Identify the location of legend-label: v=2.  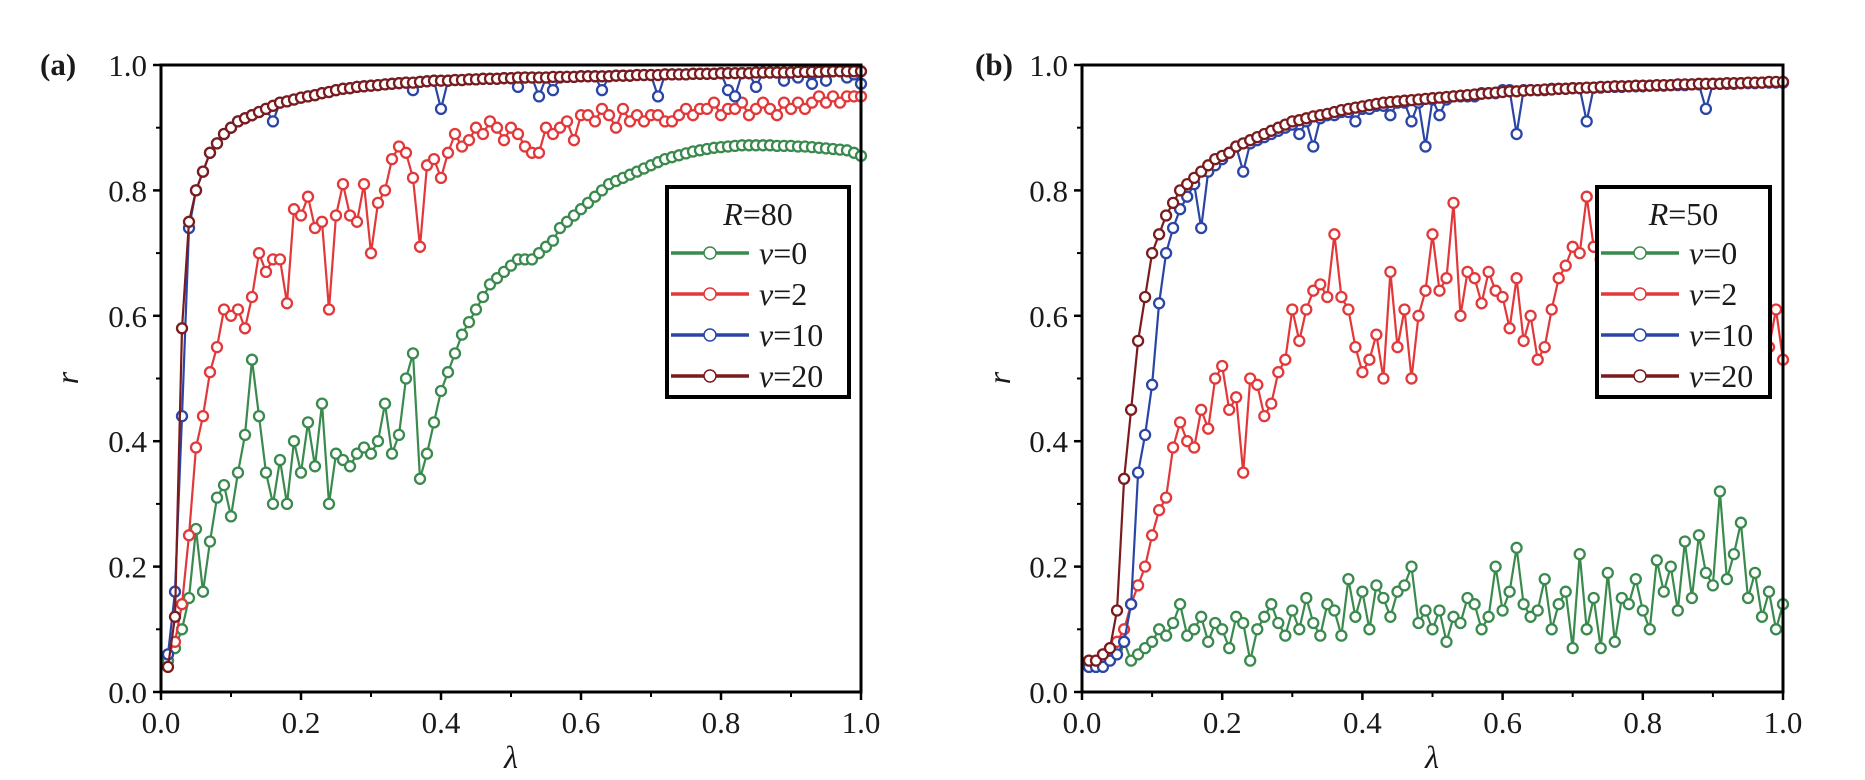
(1713, 294).